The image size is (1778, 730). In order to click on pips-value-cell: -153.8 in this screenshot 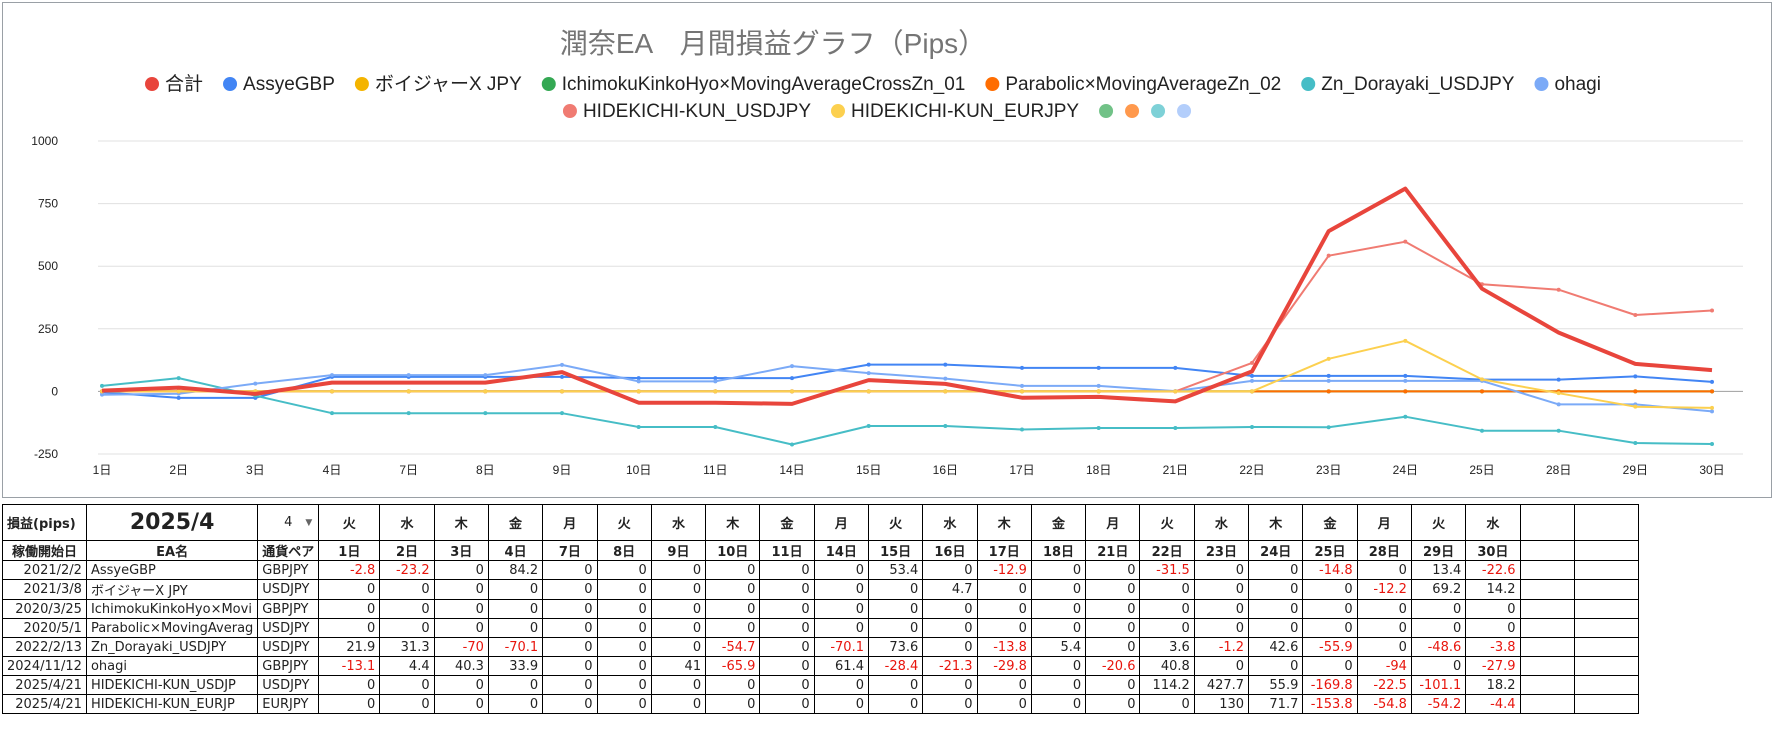, I will do `click(1330, 704)`.